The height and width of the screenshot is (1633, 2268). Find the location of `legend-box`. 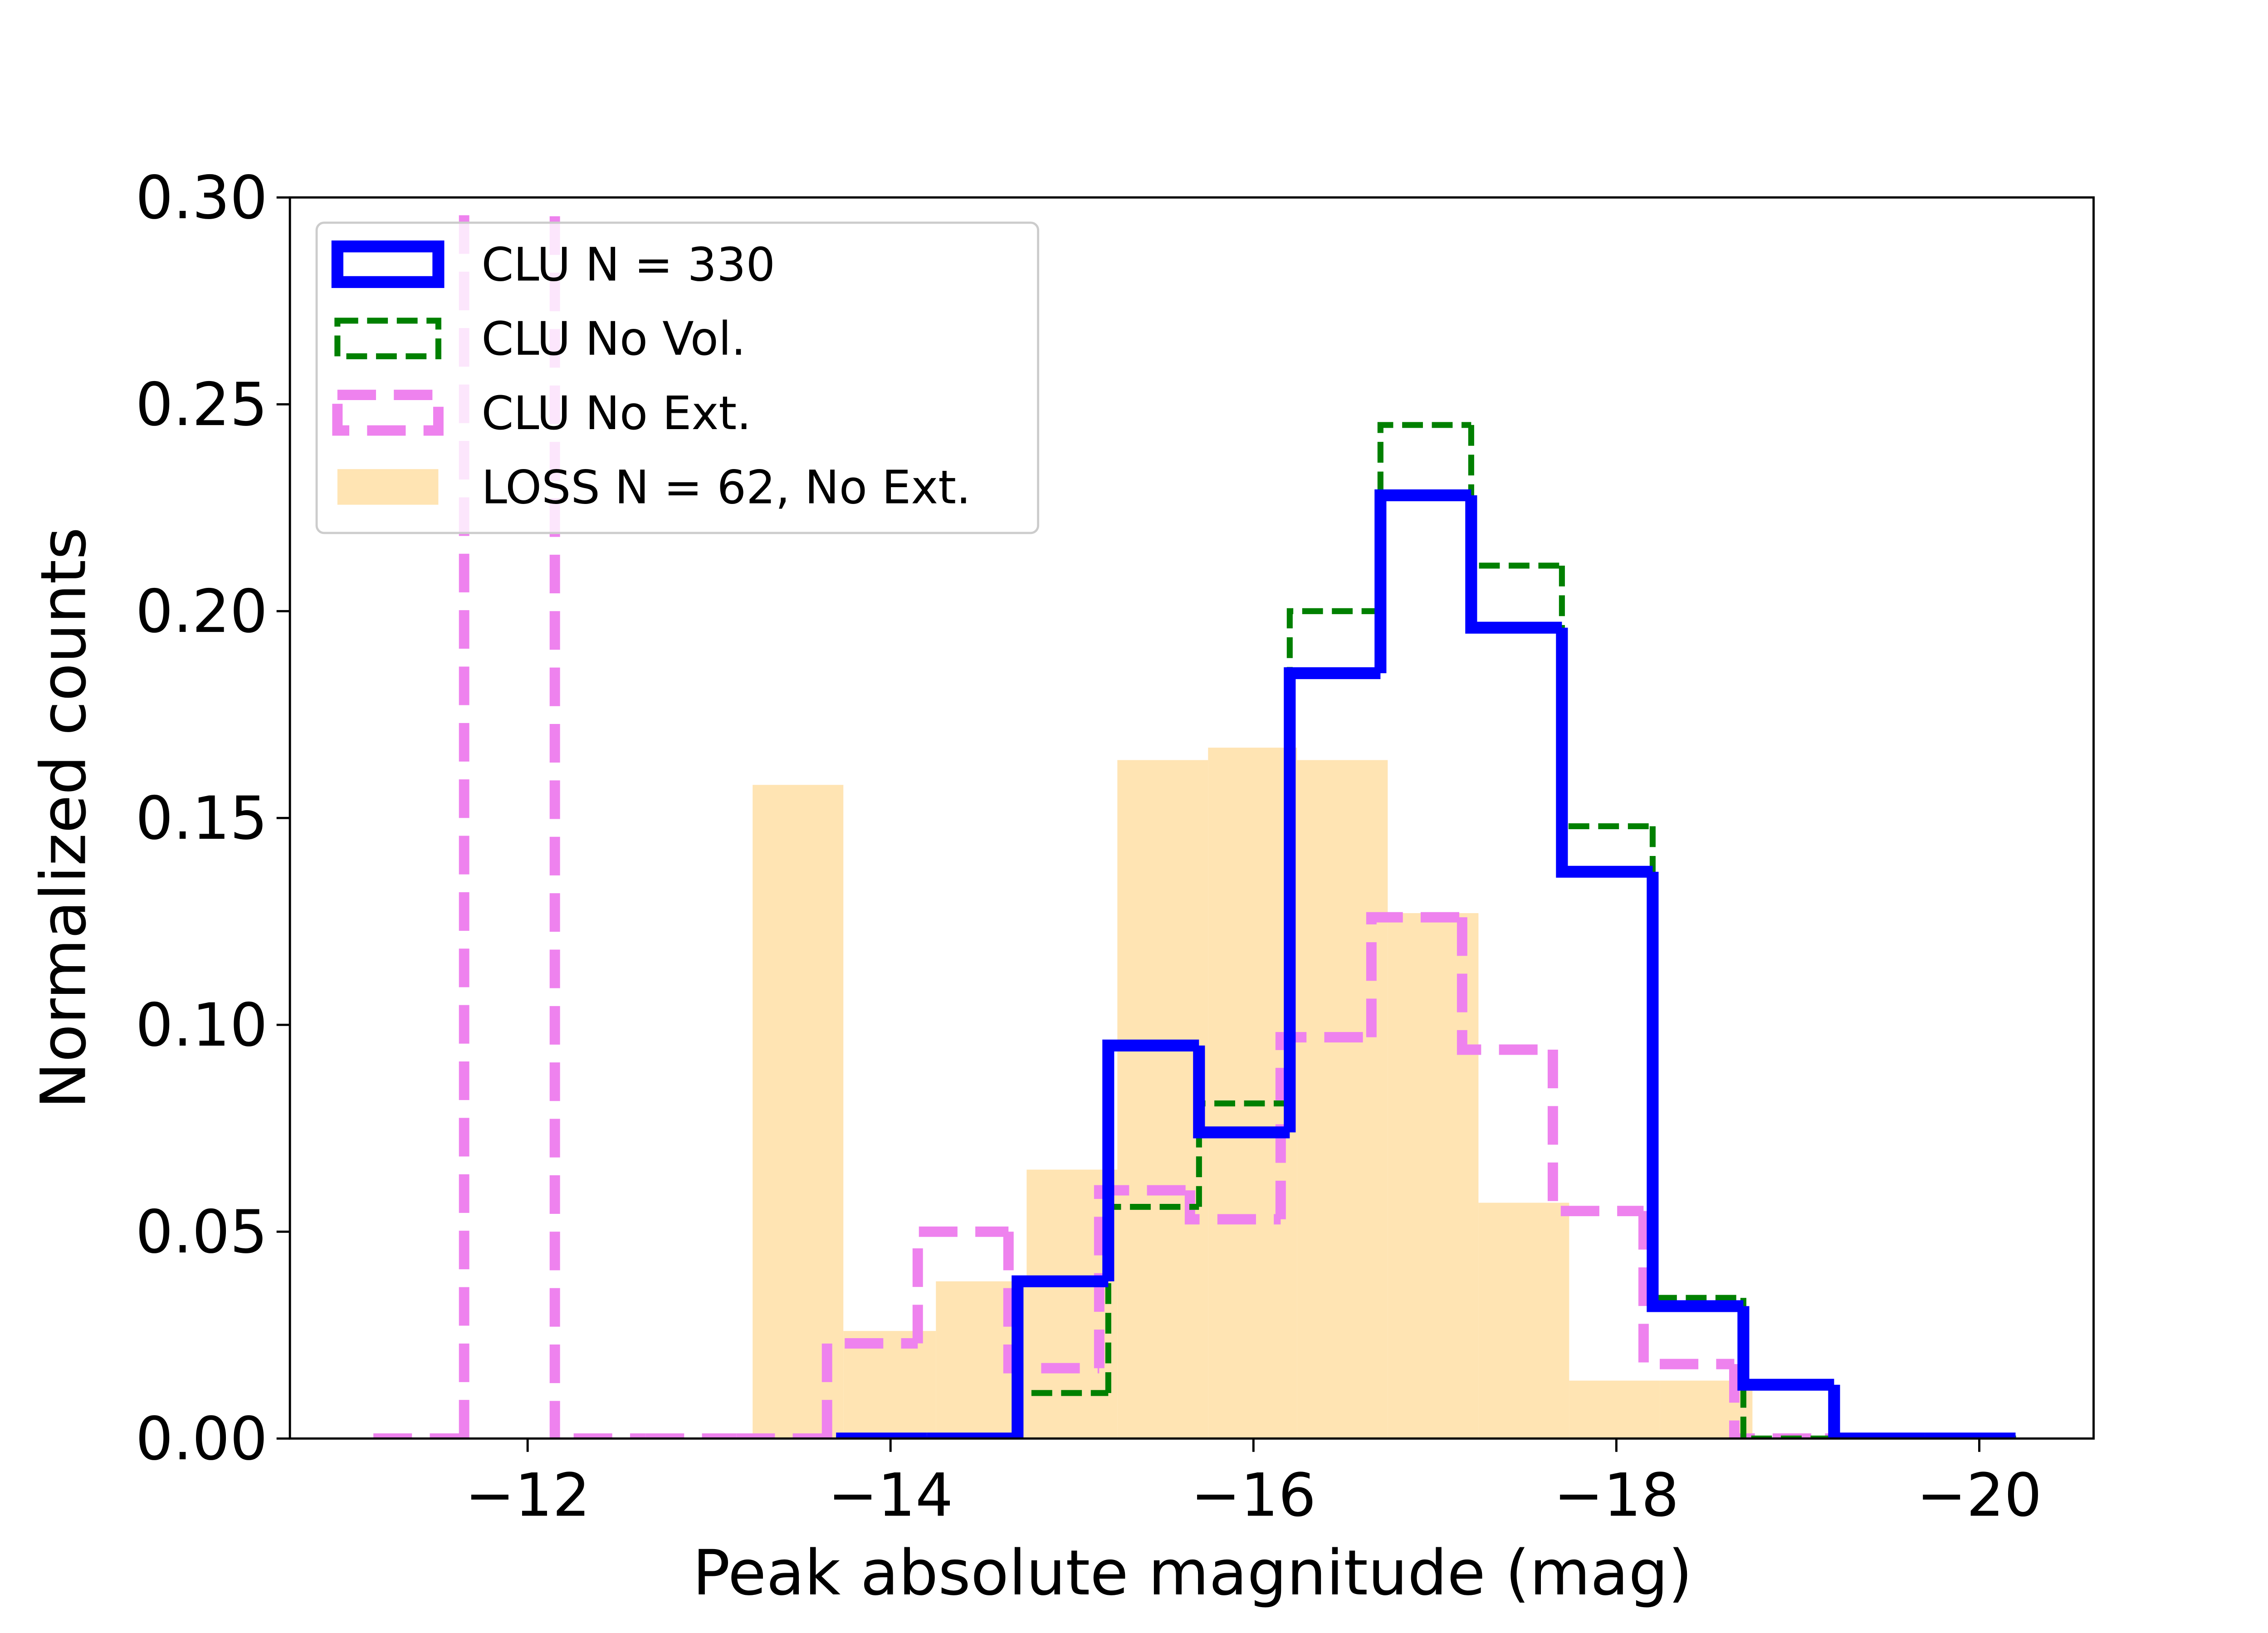

legend-box is located at coordinates (678, 377).